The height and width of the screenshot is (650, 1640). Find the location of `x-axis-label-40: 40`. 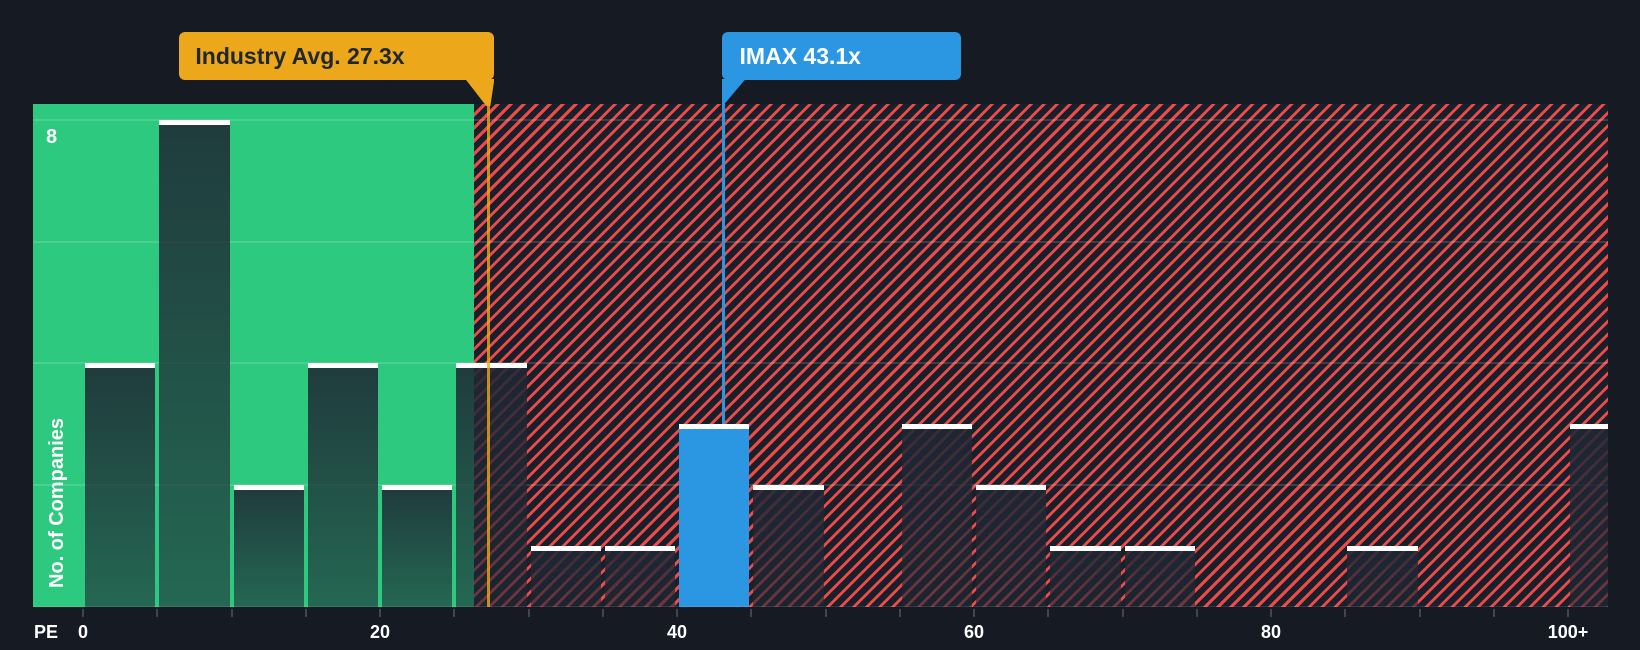

x-axis-label-40: 40 is located at coordinates (677, 632).